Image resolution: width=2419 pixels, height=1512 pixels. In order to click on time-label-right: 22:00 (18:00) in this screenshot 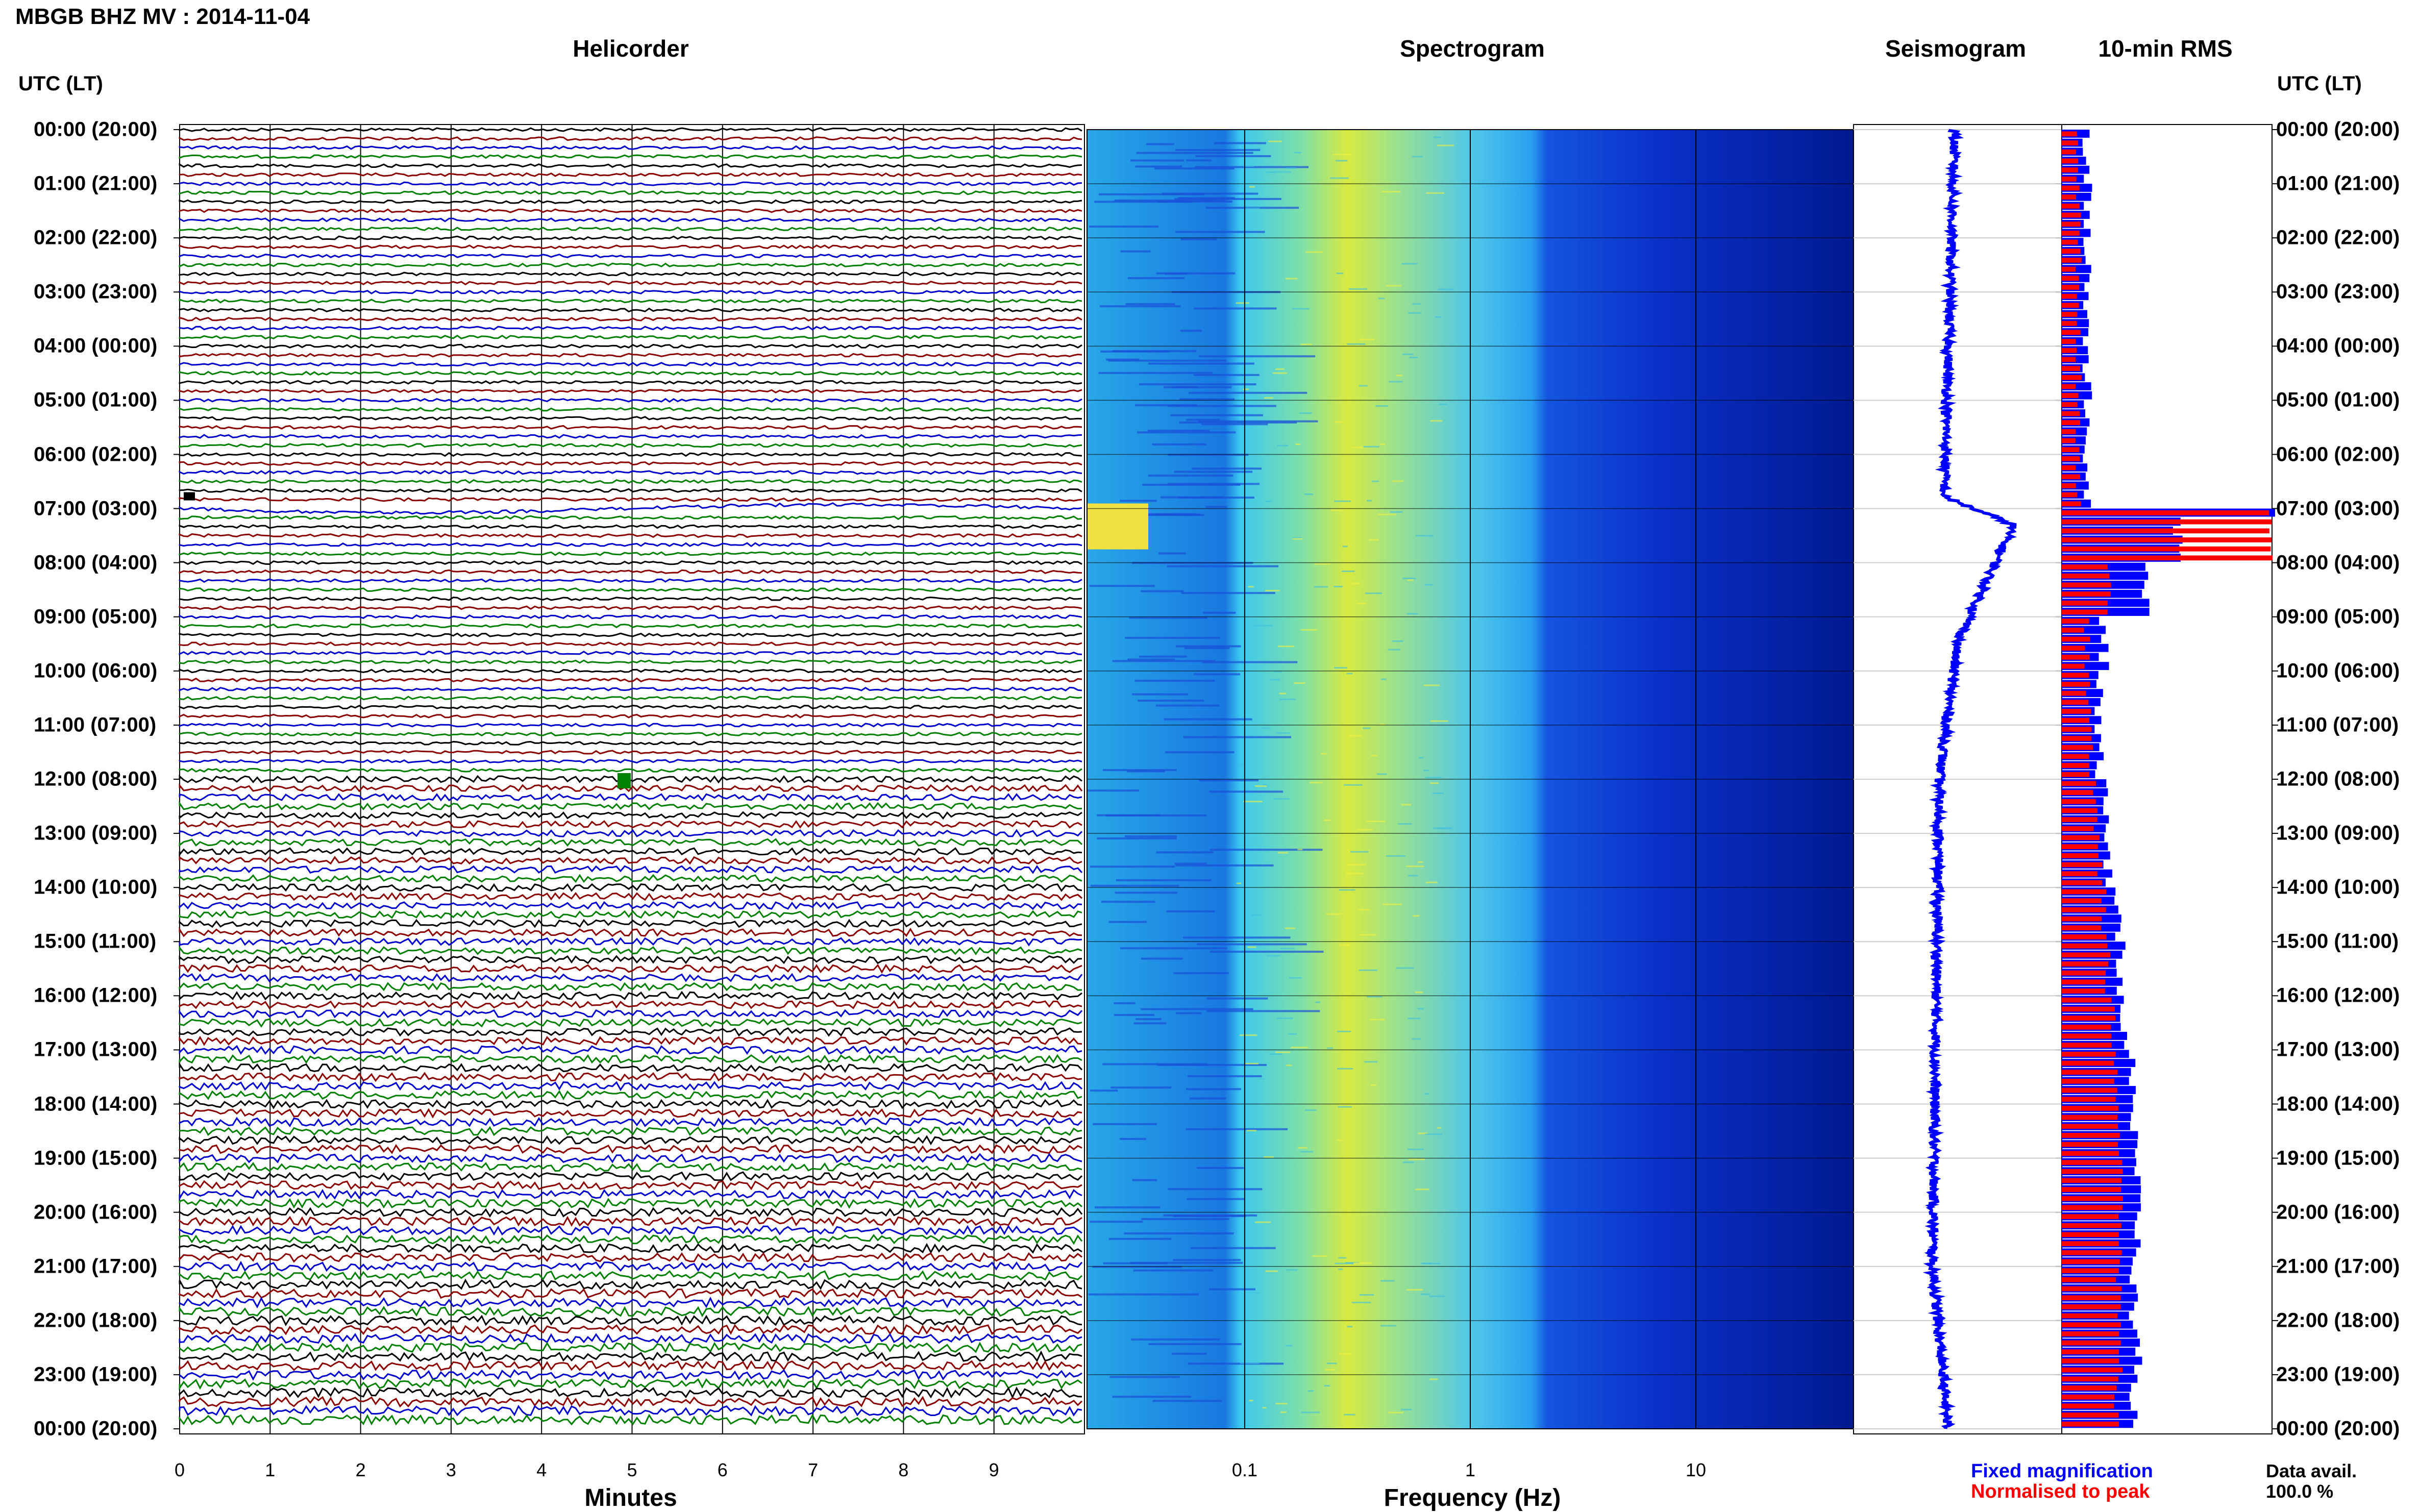, I will do `click(2338, 1320)`.